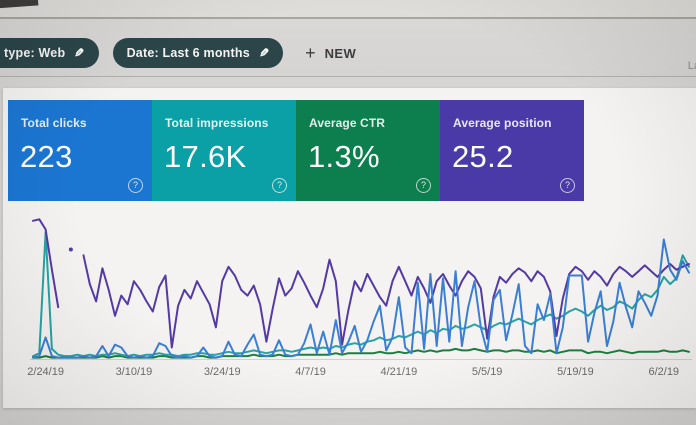 This screenshot has height=425, width=696. What do you see at coordinates (664, 372) in the screenshot?
I see `x-tick-label: 6/2/19` at bounding box center [664, 372].